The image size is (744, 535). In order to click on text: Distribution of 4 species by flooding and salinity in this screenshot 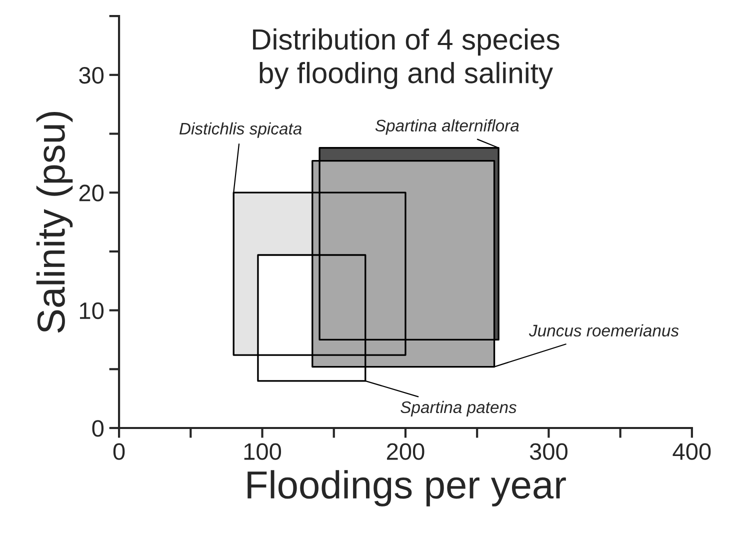, I will do `click(406, 59)`.